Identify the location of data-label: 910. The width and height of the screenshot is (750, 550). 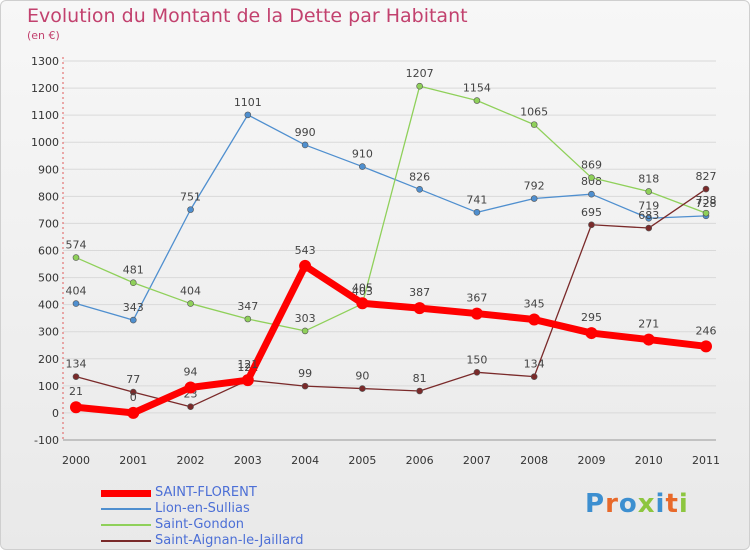
(362, 154).